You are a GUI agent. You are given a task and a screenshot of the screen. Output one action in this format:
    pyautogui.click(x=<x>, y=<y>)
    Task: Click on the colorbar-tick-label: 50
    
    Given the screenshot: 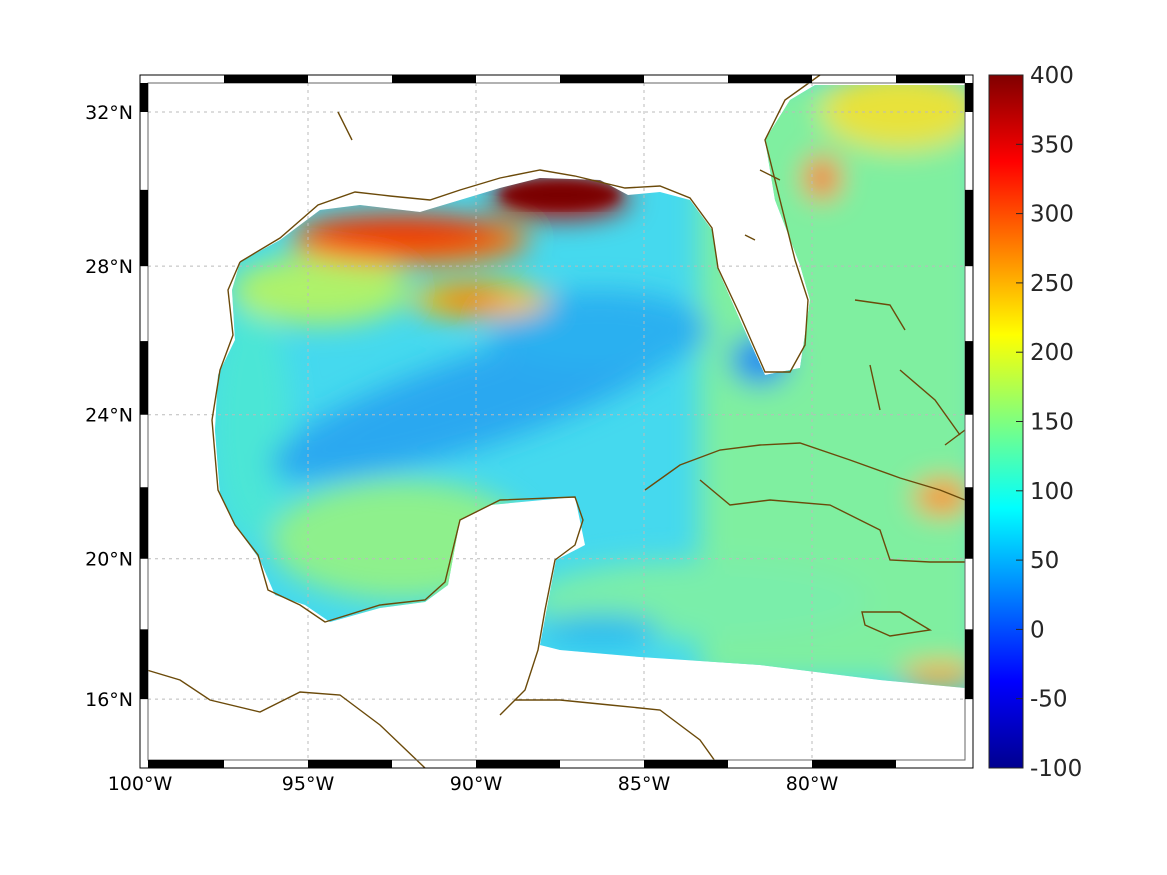 What is the action you would take?
    pyautogui.click(x=1044, y=561)
    